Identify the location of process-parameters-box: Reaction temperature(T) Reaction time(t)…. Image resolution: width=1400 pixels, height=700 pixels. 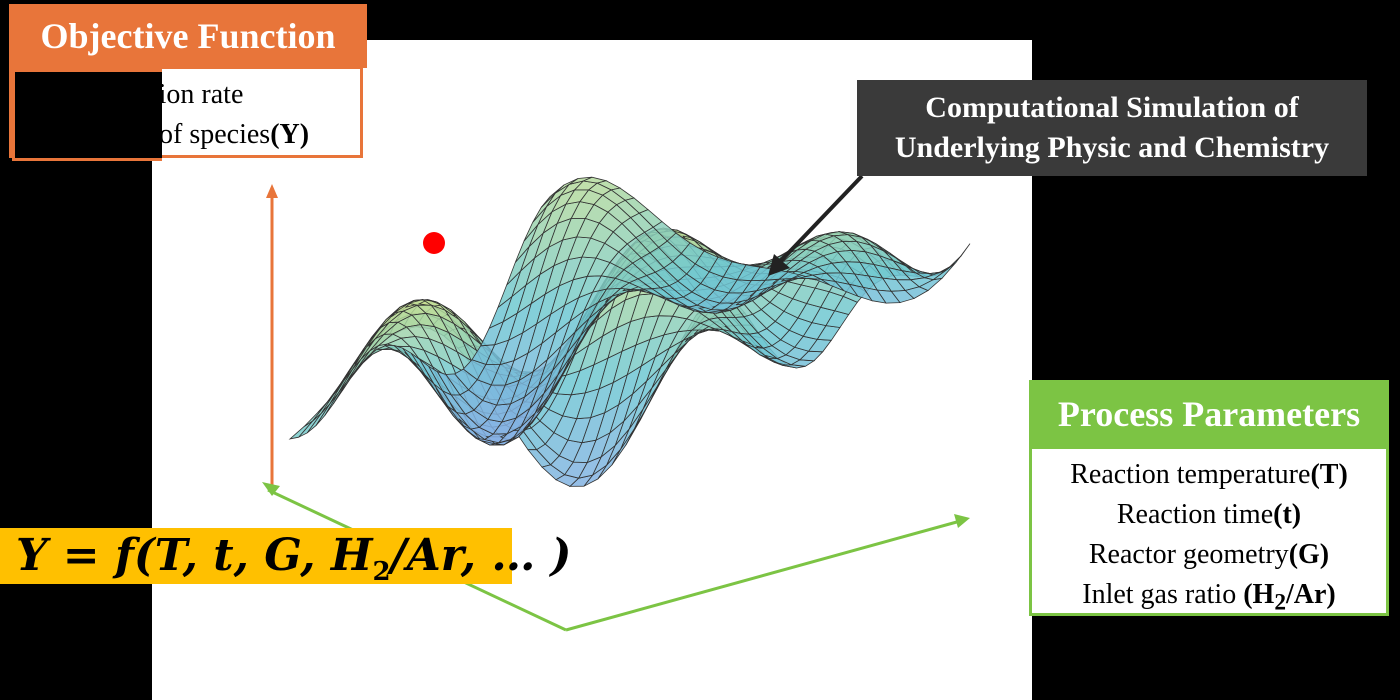
(1209, 531).